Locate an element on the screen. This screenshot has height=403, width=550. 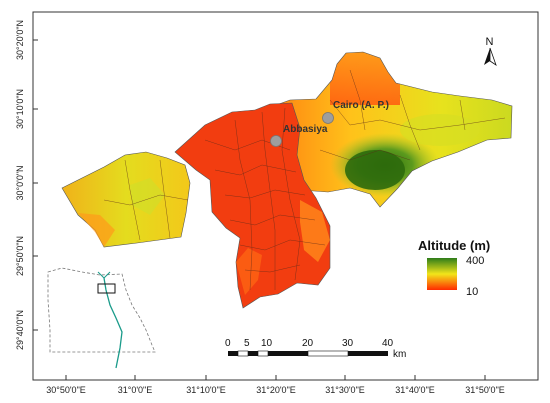
scale-tick-0: 0 is located at coordinates (228, 343).